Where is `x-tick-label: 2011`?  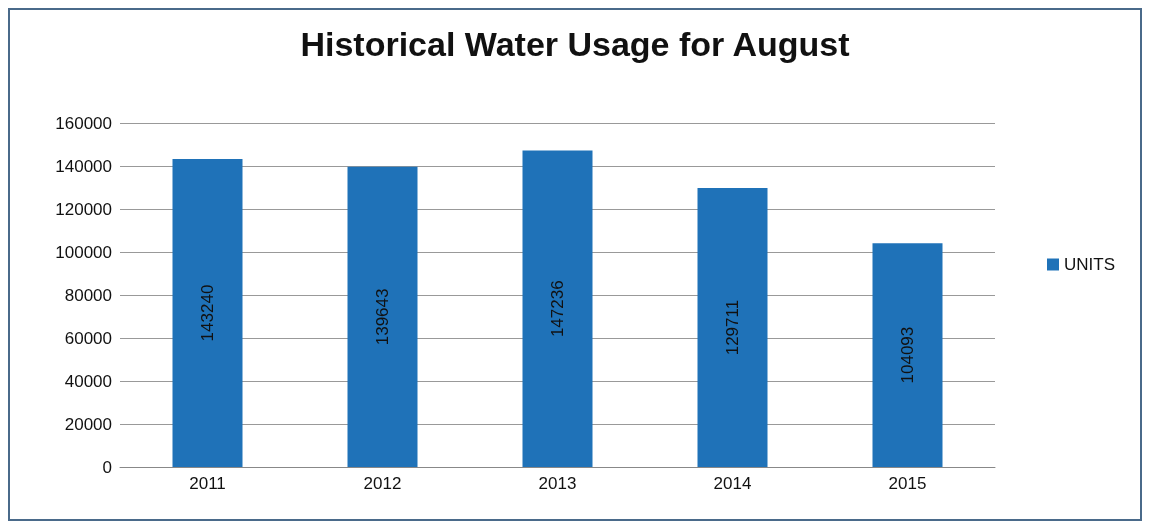 x-tick-label: 2011 is located at coordinates (207, 483).